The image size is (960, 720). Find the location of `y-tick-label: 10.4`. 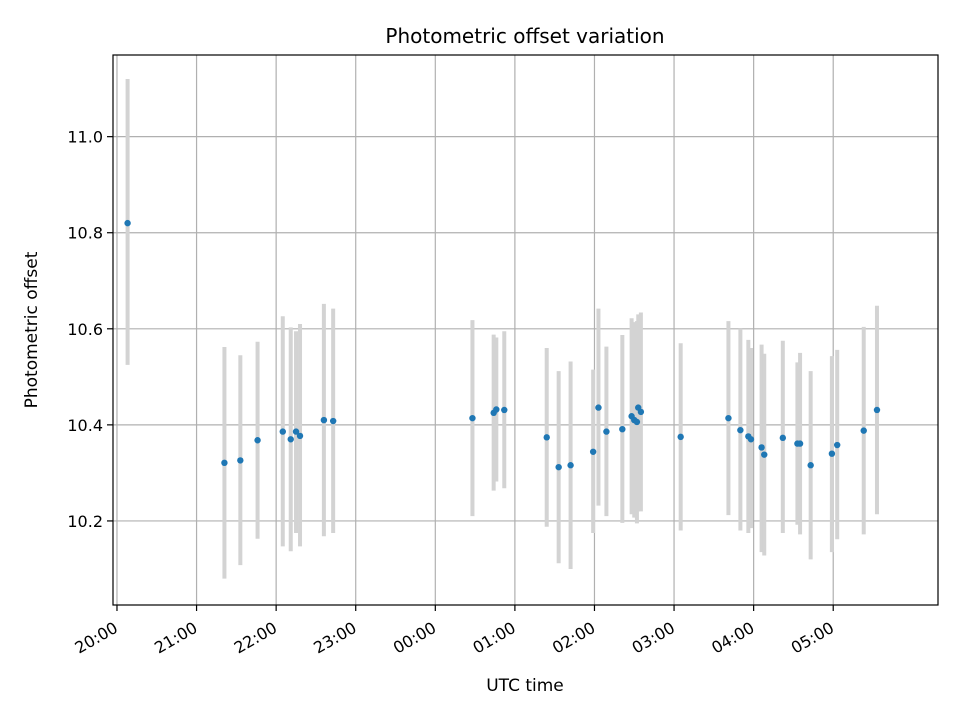

y-tick-label: 10.4 is located at coordinates (85, 425).